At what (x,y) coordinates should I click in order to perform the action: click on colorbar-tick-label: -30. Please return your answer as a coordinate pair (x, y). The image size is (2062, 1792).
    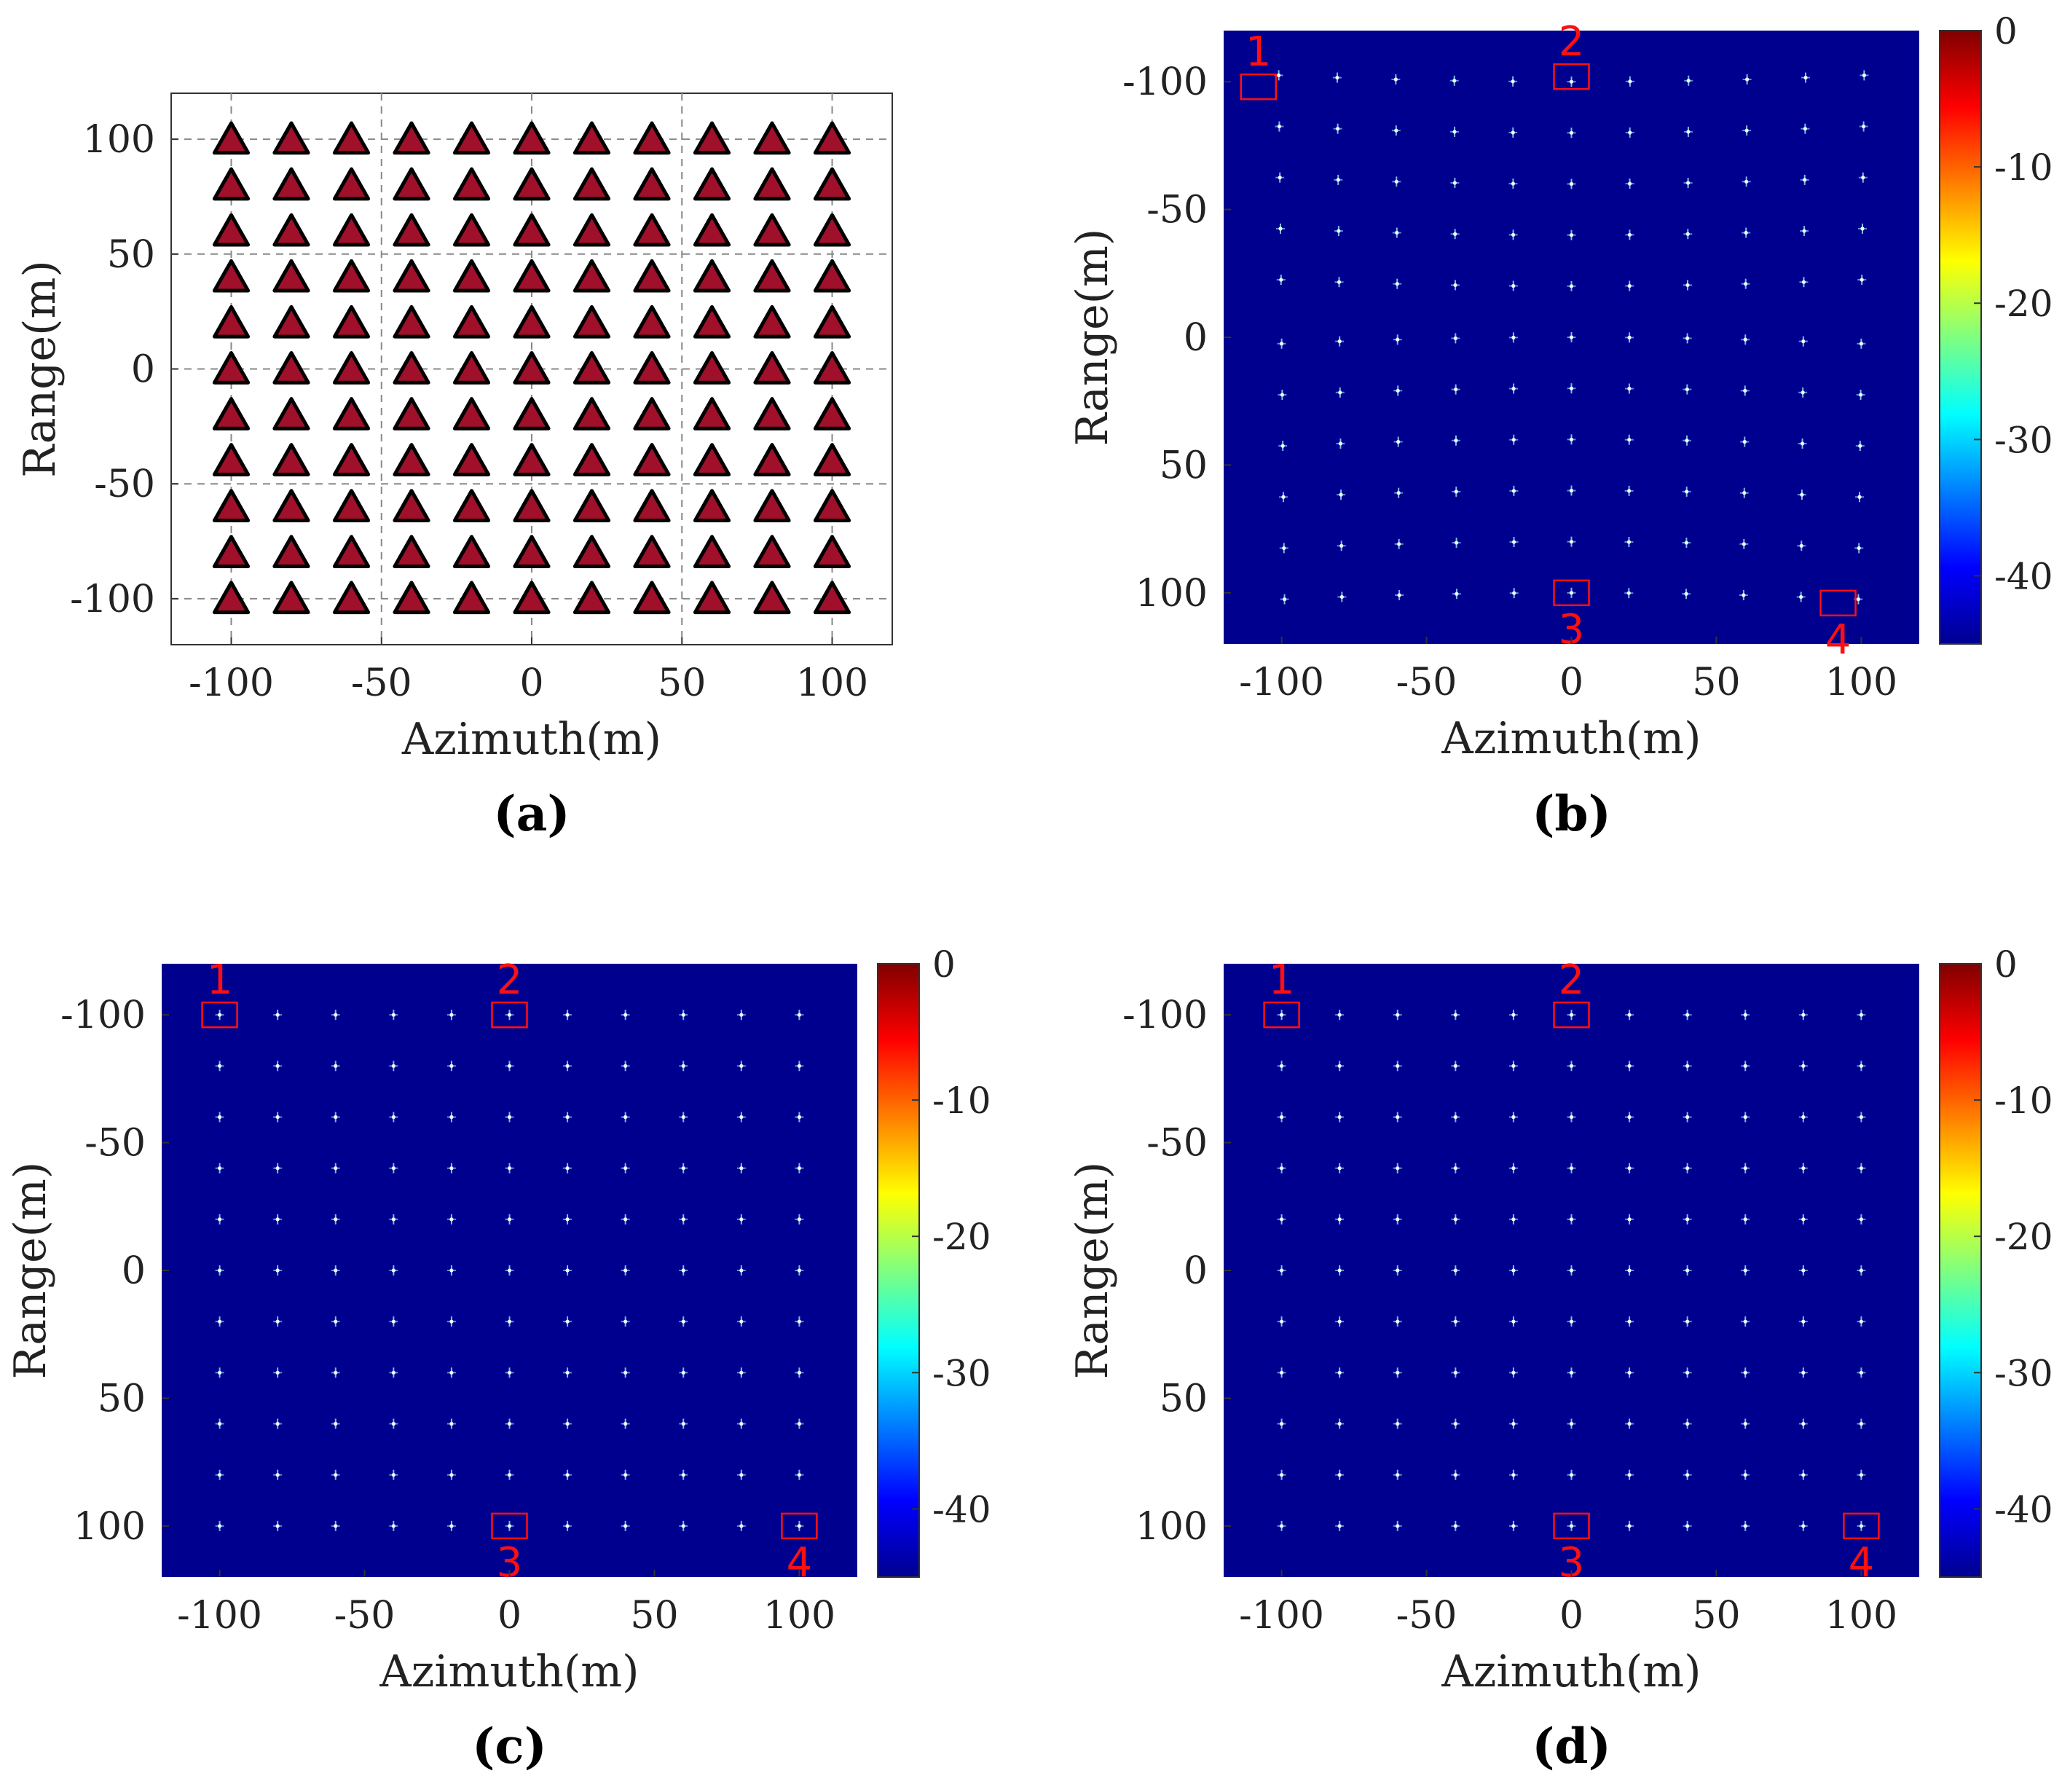
    Looking at the image, I should click on (2023, 1373).